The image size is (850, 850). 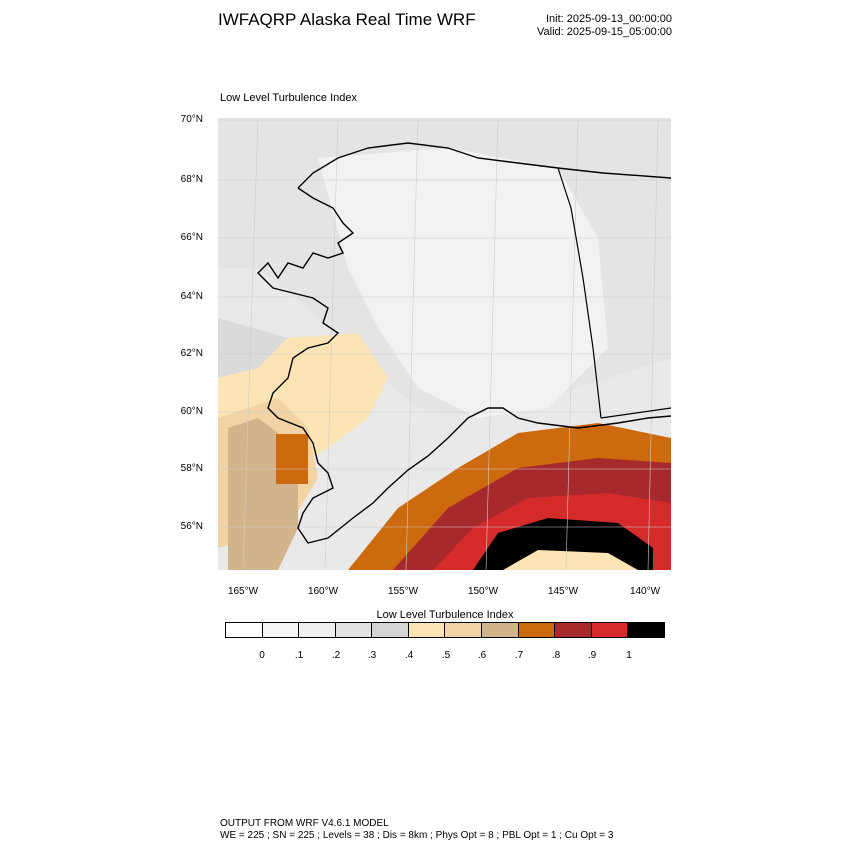 What do you see at coordinates (191, 353) in the screenshot?
I see `lat-label-62: 62°N` at bounding box center [191, 353].